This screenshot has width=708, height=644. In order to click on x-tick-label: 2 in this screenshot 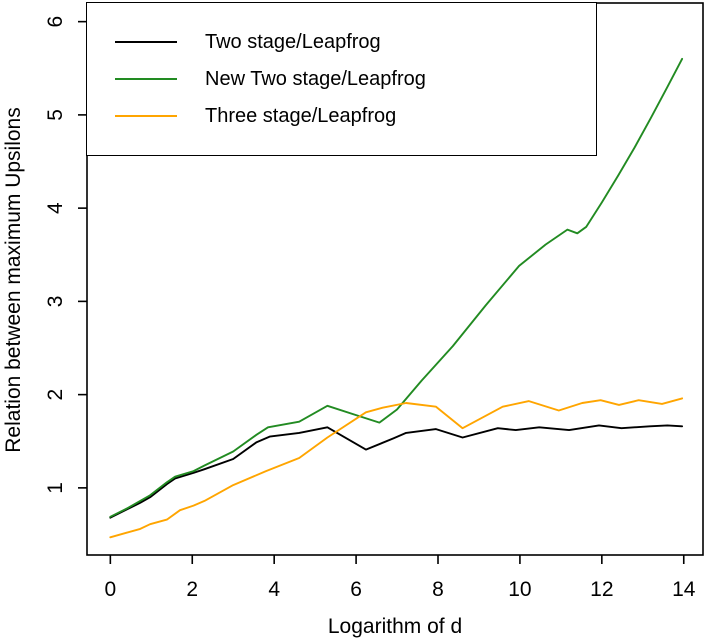, I will do `click(192, 589)`.